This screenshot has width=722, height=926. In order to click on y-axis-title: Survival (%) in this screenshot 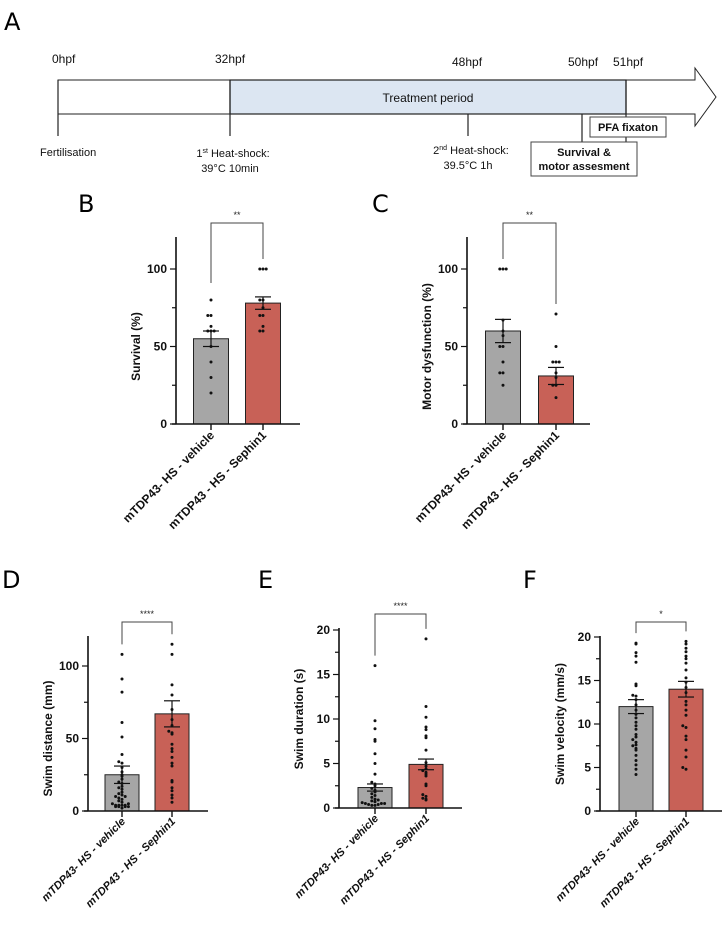, I will do `click(136, 346)`.